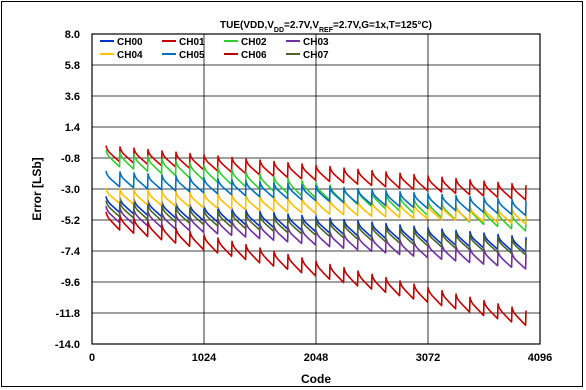 The image size is (586, 390). What do you see at coordinates (192, 55) in the screenshot?
I see `legend-label-ch05: CH05` at bounding box center [192, 55].